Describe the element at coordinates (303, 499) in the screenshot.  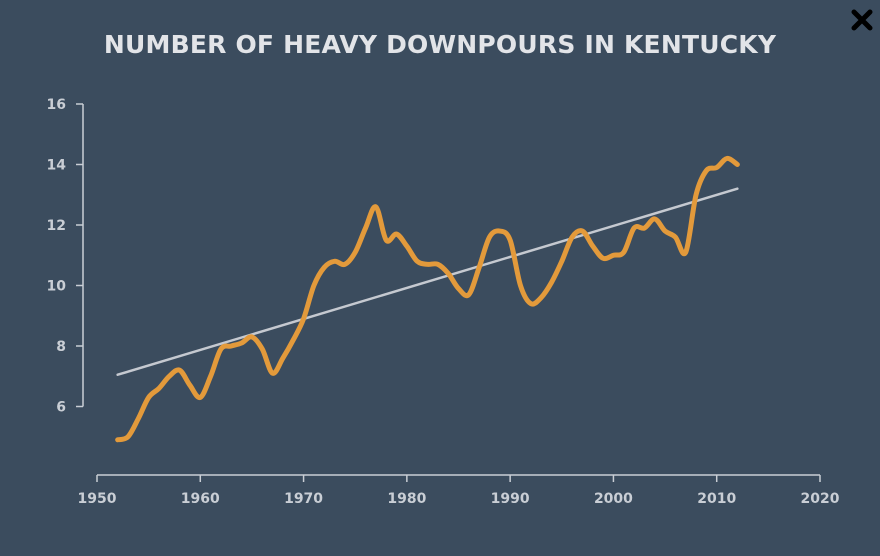
I see `x-tick-label: 1970` at that location.